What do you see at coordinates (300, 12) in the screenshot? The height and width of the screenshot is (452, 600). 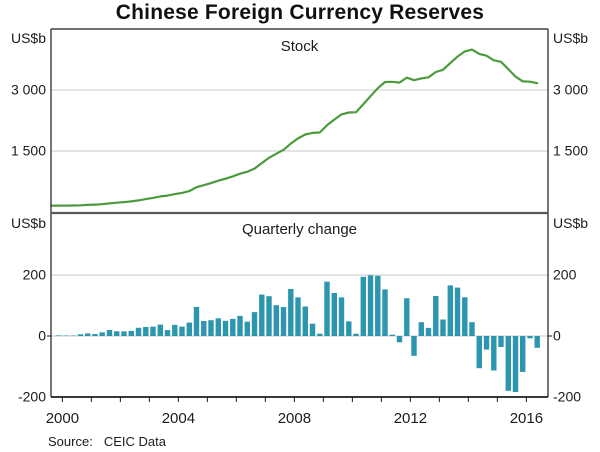 I see `chart-title: Chinese Foreign Currency Reserves` at bounding box center [300, 12].